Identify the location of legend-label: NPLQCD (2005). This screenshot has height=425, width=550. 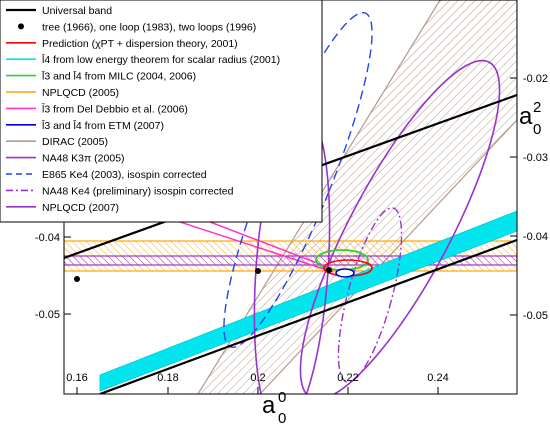
(80, 93).